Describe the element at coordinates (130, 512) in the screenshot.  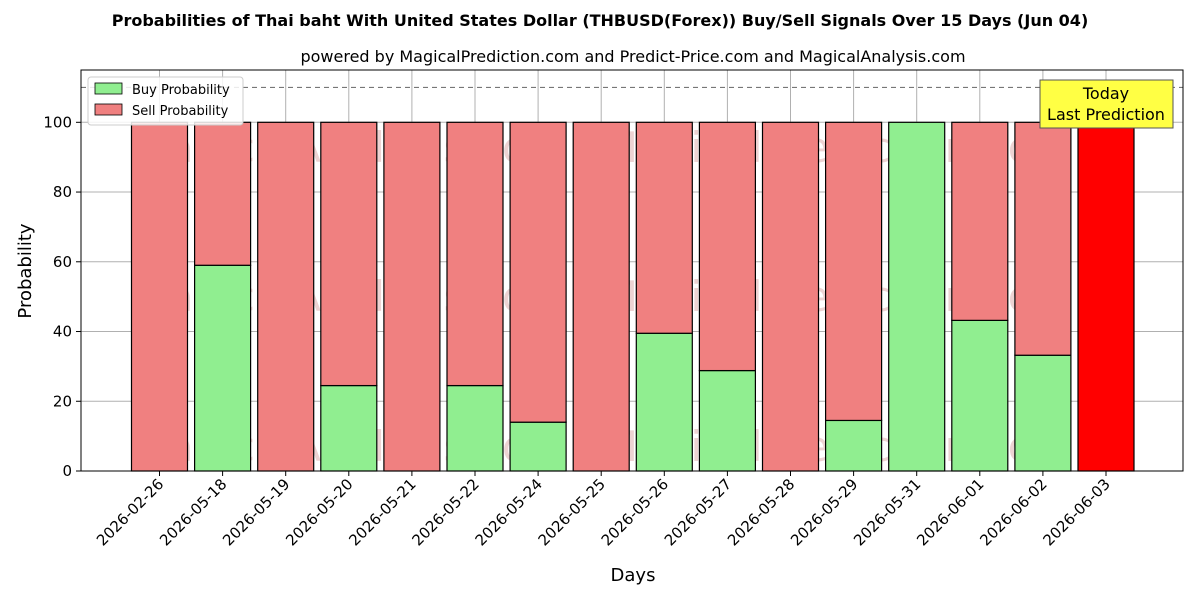
I see `x-tick-label: 2026-02-26` at that location.